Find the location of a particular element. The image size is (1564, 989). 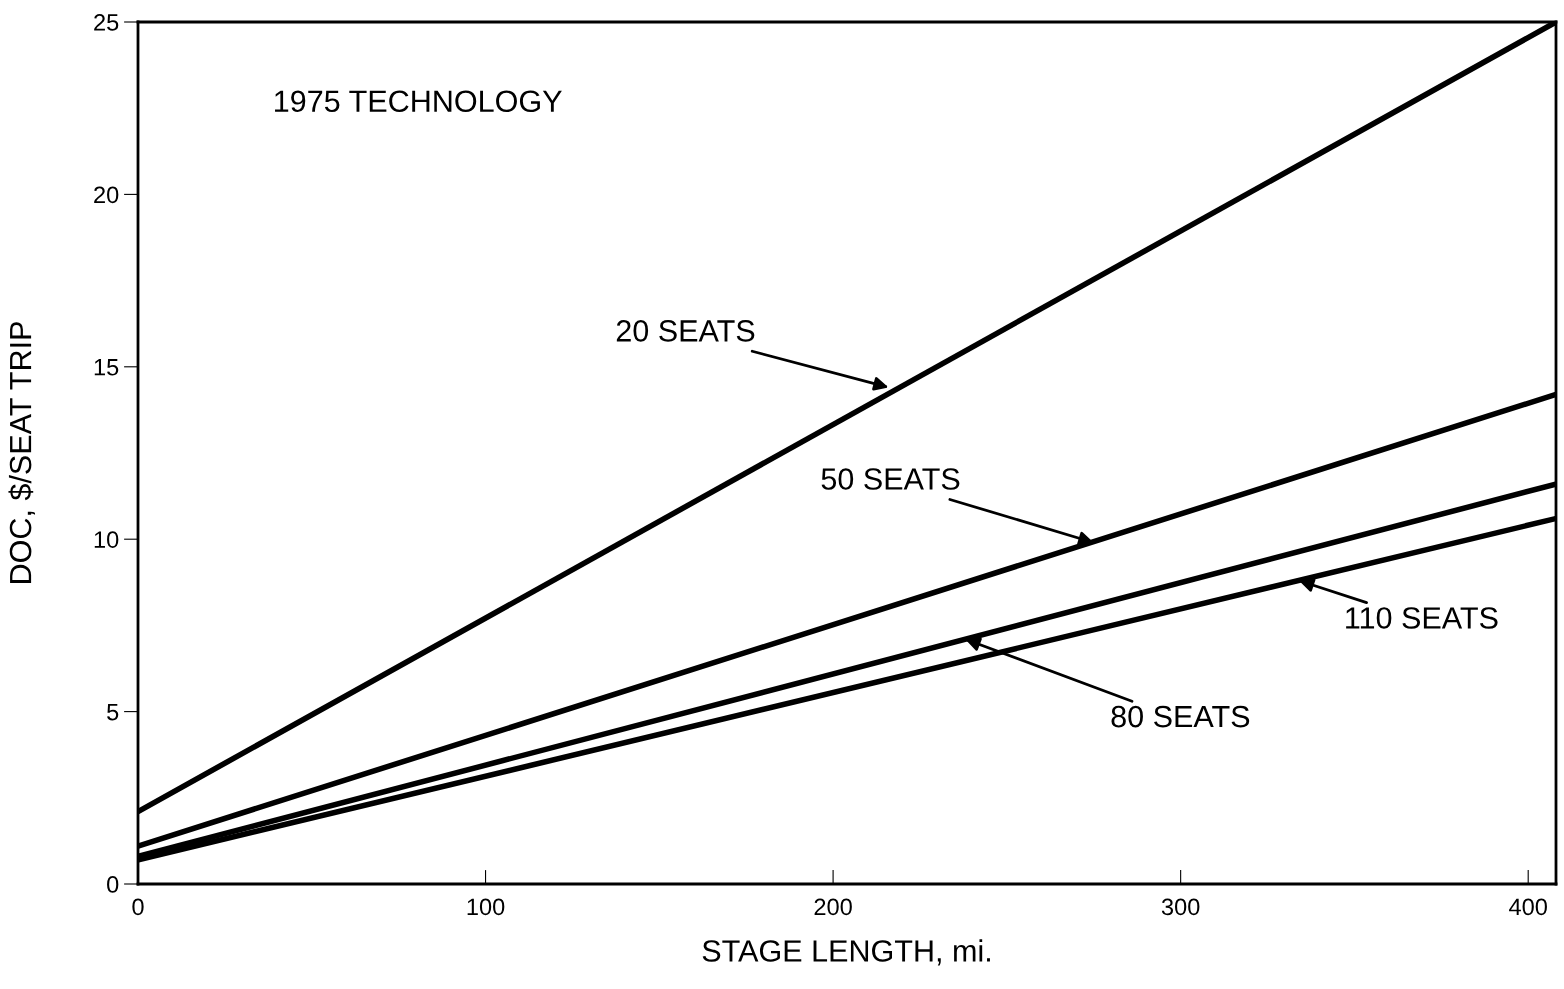

y-tick-label: 25 is located at coordinates (106, 22).